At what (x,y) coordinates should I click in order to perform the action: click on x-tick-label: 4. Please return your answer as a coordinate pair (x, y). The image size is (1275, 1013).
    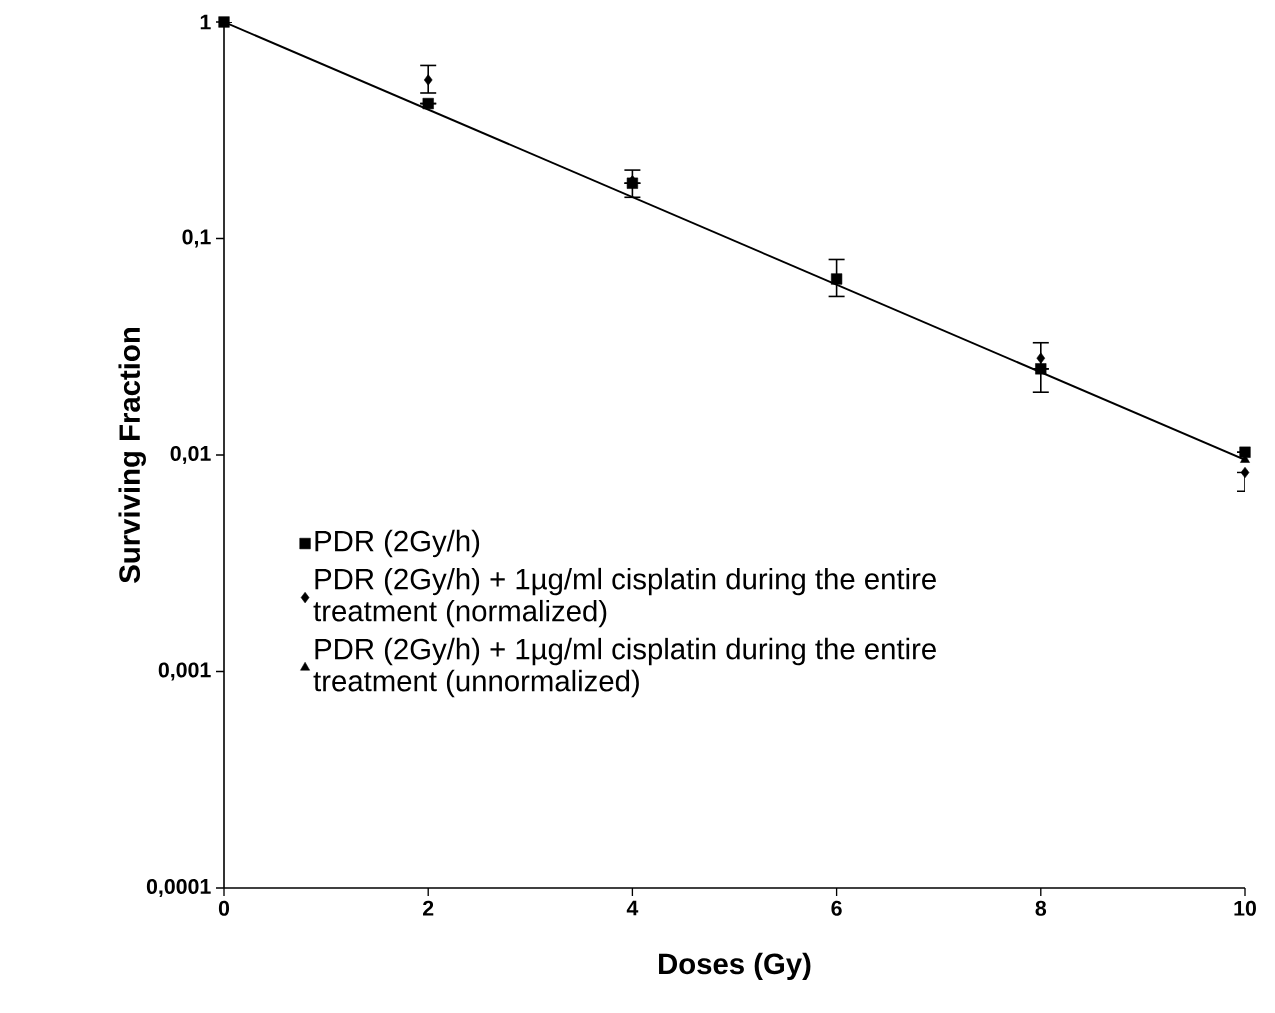
    Looking at the image, I should click on (632, 908).